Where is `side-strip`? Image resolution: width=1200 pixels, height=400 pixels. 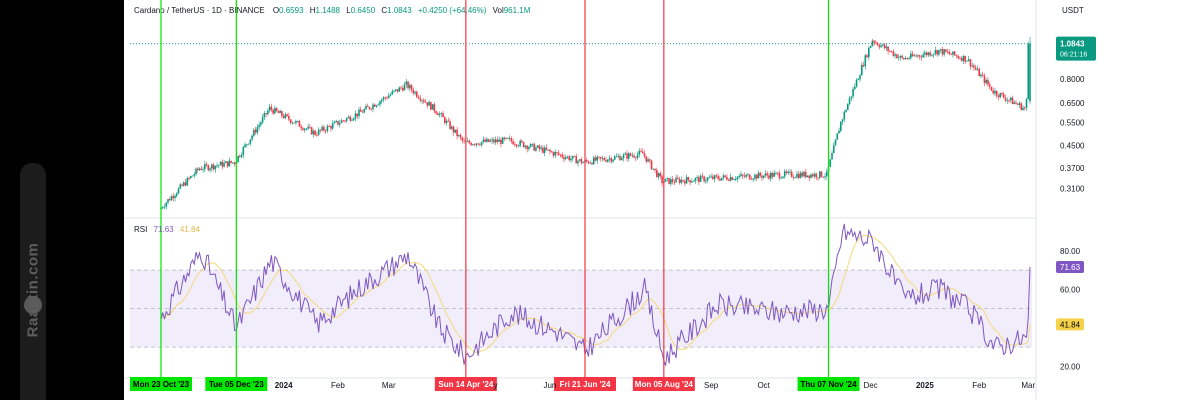 side-strip is located at coordinates (33, 281).